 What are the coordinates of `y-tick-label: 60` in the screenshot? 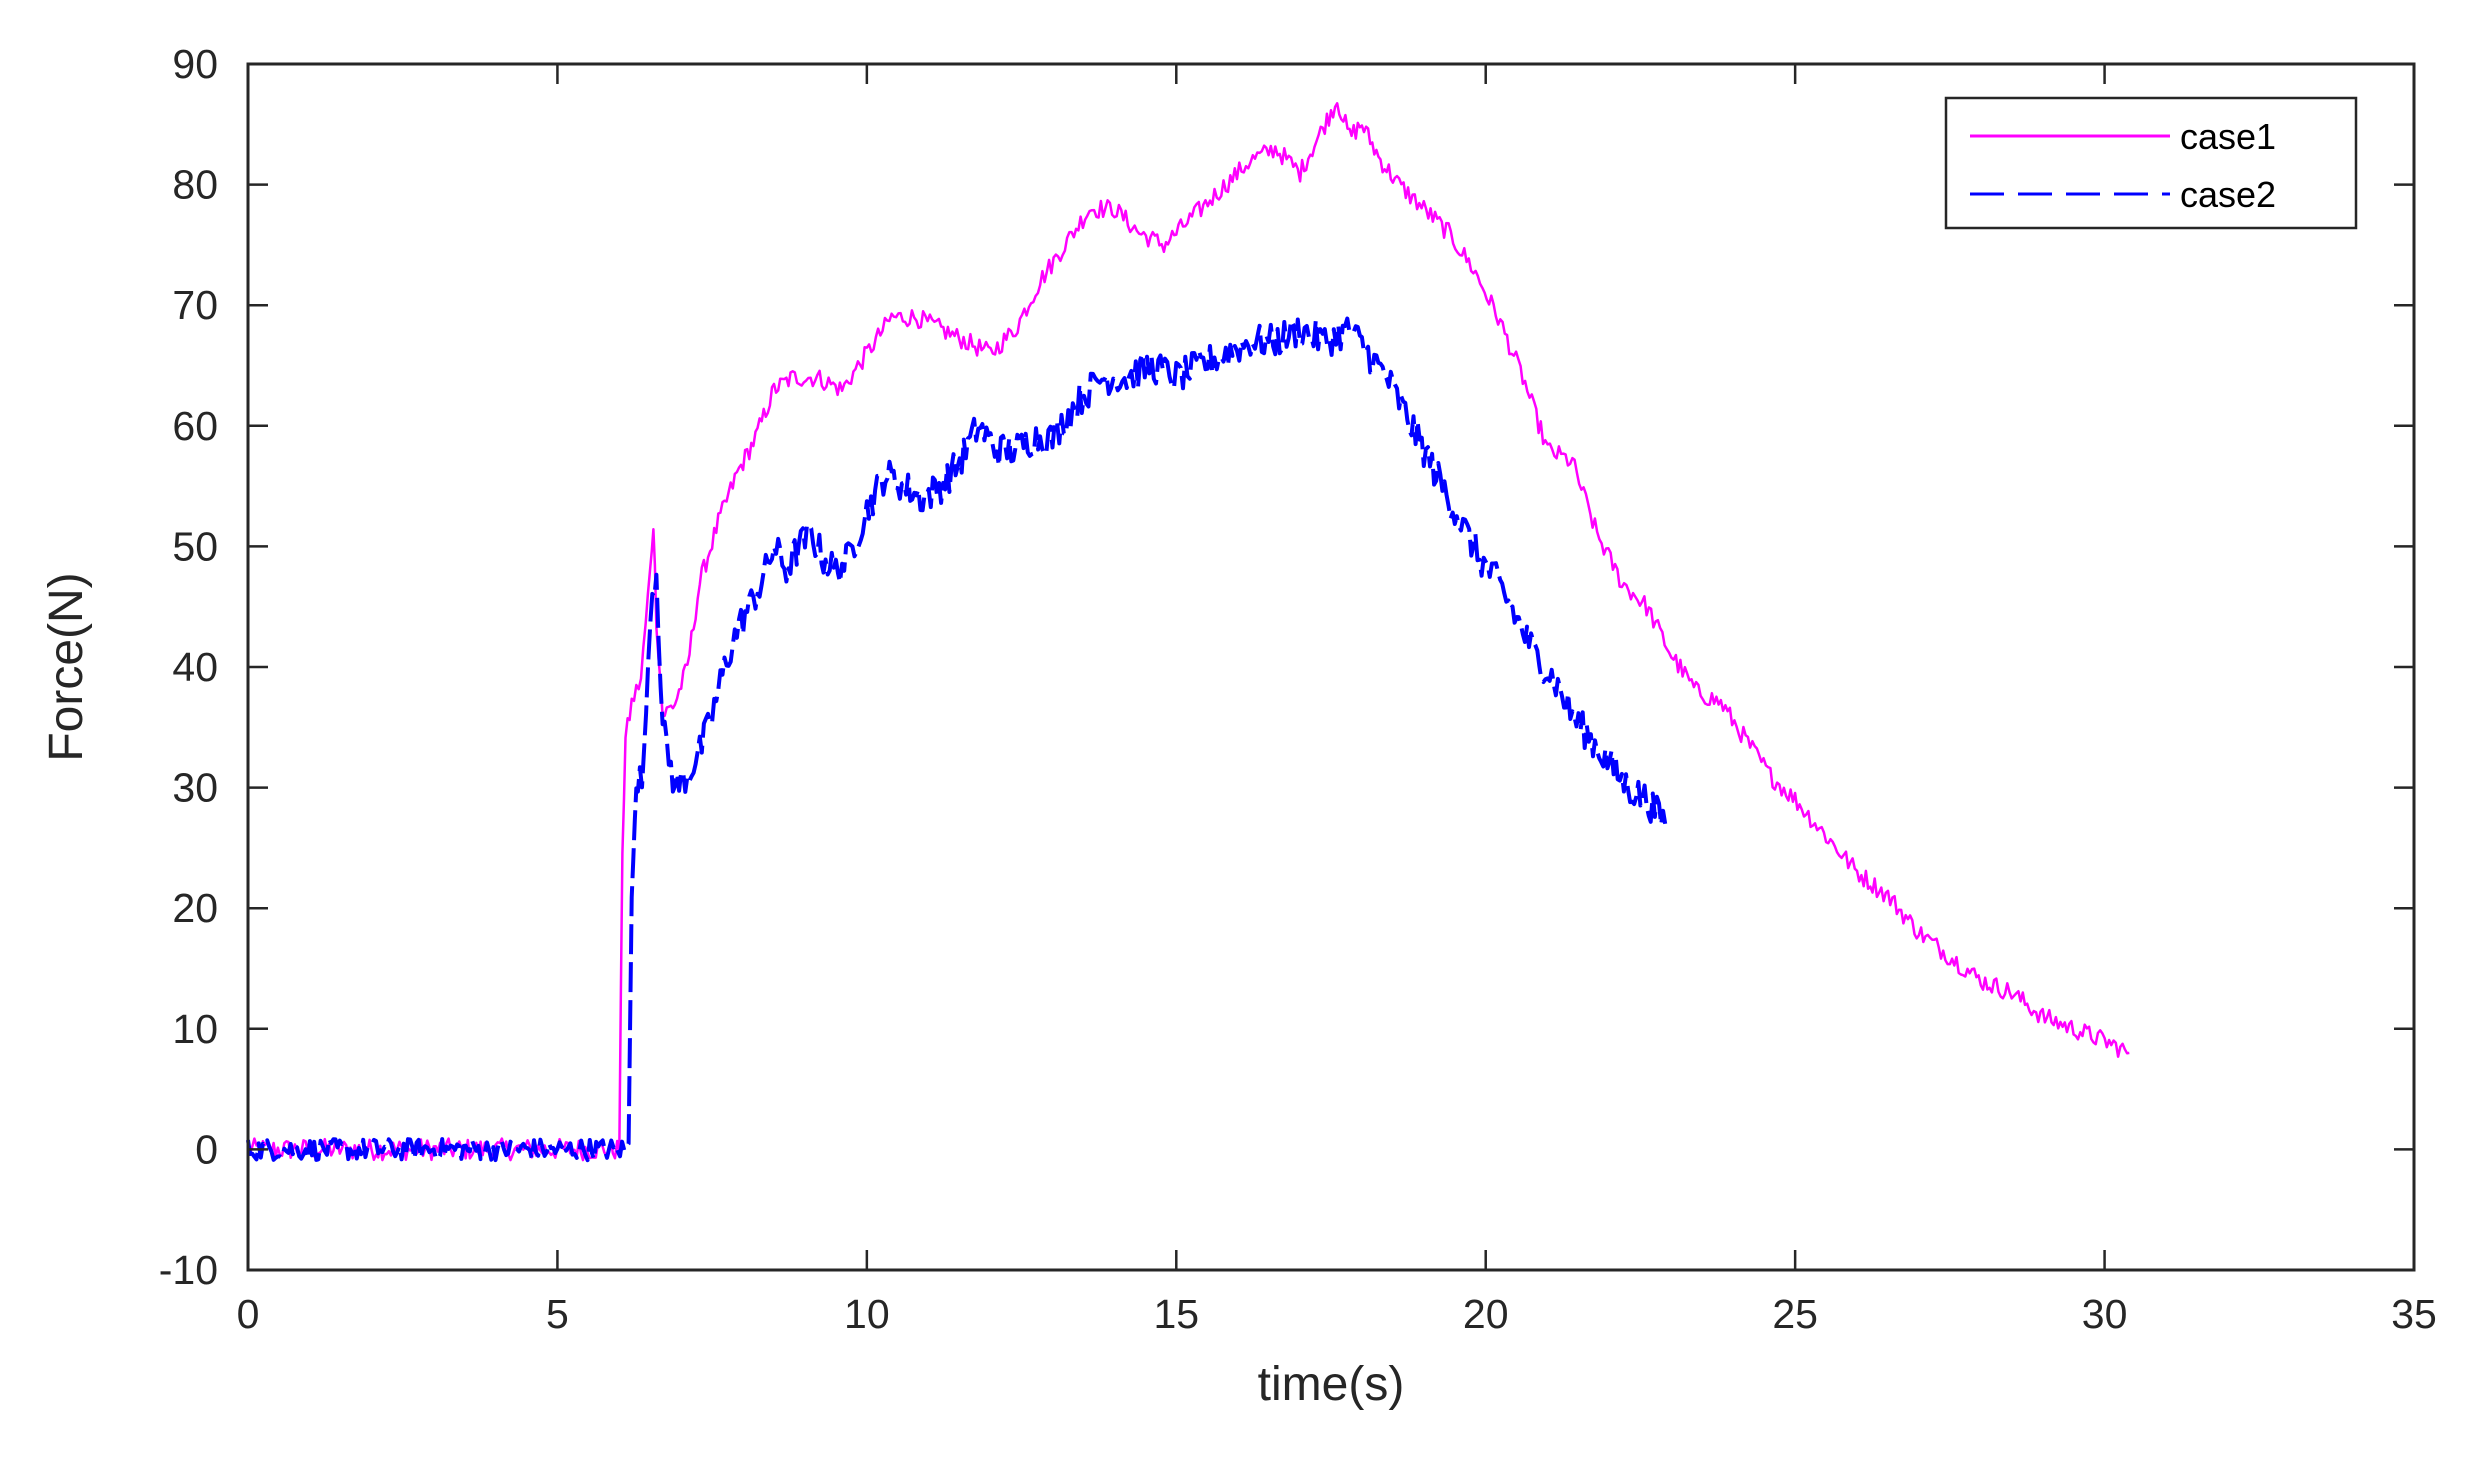 It's located at (195, 426).